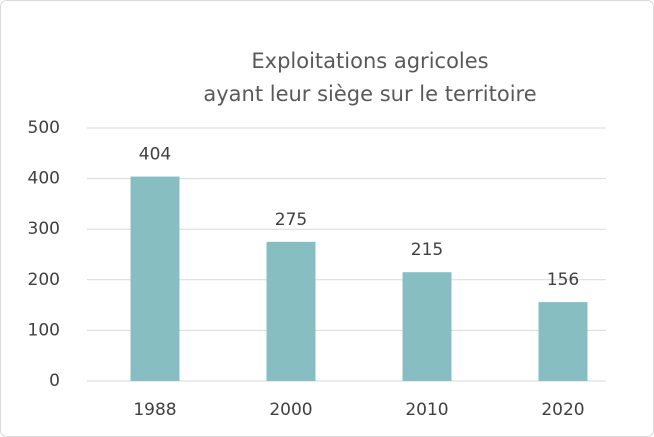 Image resolution: width=654 pixels, height=437 pixels. Describe the element at coordinates (563, 280) in the screenshot. I see `data-label: 156` at that location.